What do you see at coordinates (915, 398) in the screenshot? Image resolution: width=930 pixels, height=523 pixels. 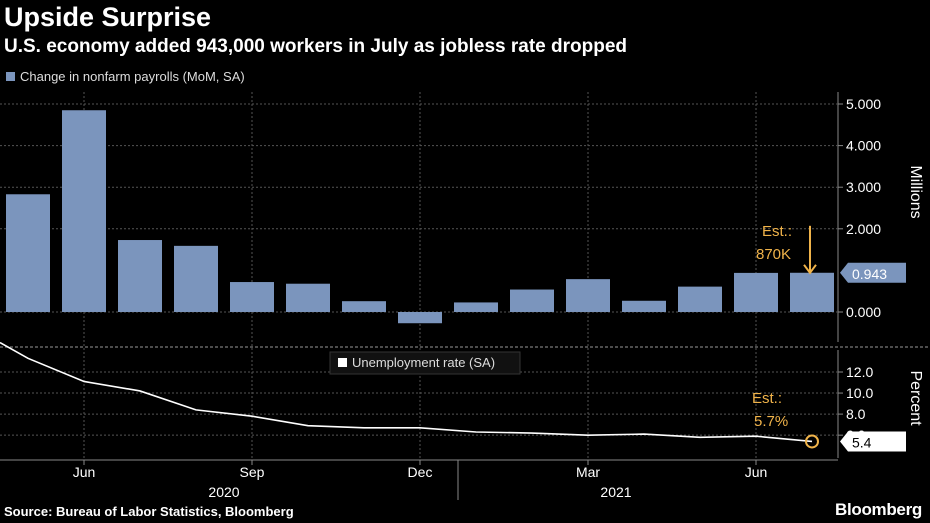 I see `line-y-axis-title: Percent` at bounding box center [915, 398].